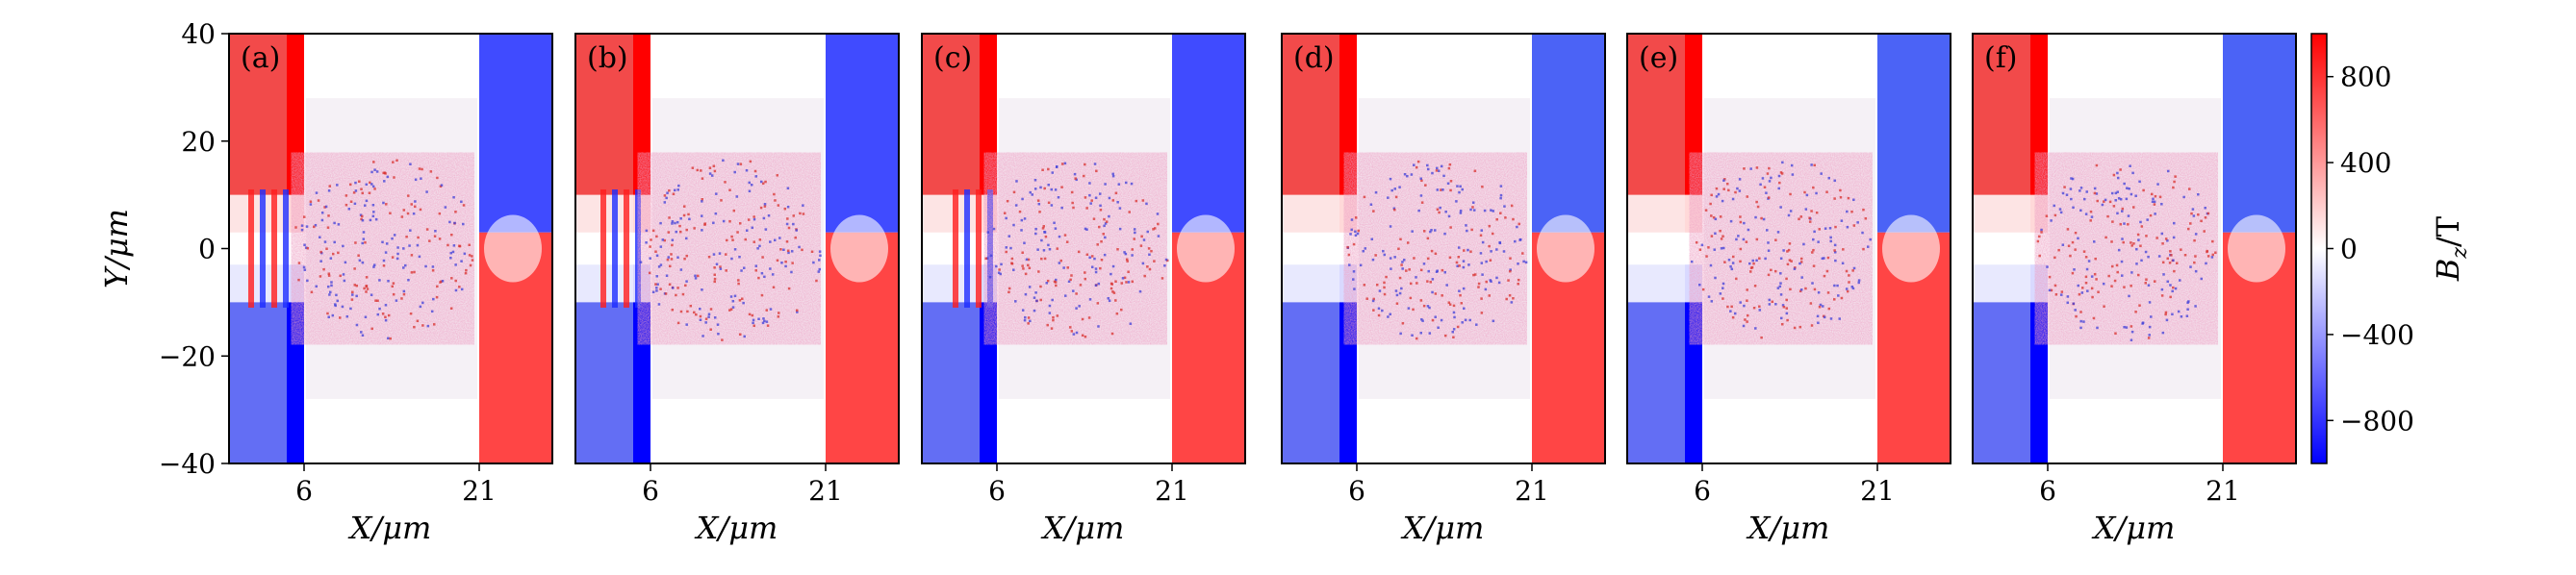  I want to click on x-axis-label: X/μm, so click(736, 528).